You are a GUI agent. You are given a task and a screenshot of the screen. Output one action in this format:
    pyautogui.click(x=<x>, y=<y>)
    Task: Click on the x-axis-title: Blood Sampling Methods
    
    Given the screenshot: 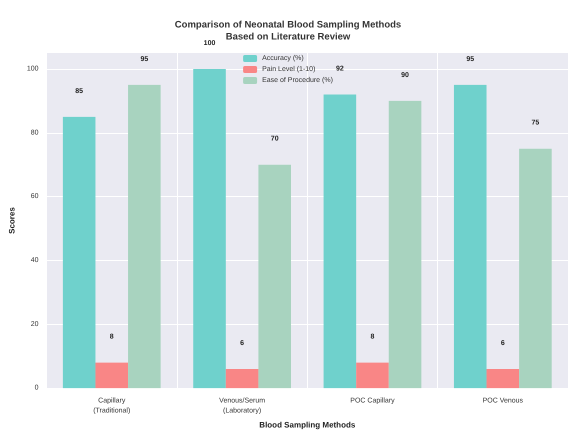 What is the action you would take?
    pyautogui.click(x=307, y=425)
    